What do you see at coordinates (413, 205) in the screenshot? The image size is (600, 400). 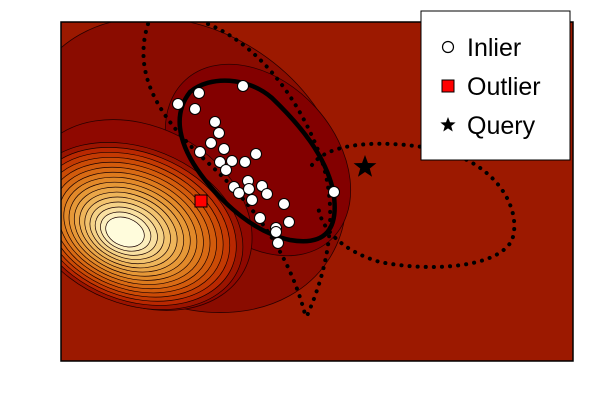 I see `dotted-contour-query` at bounding box center [413, 205].